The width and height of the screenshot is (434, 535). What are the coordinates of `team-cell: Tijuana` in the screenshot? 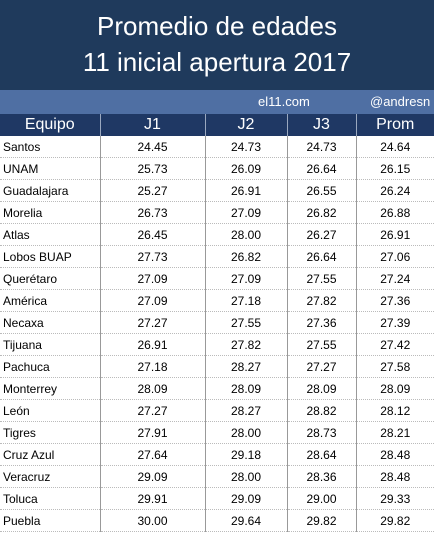 It's located at (50, 344).